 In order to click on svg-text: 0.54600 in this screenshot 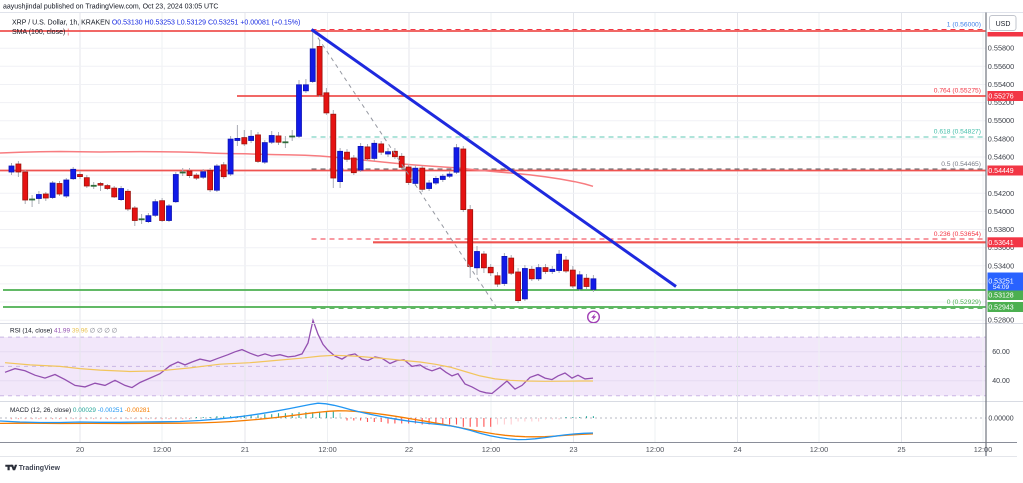, I will do `click(1001, 157)`.